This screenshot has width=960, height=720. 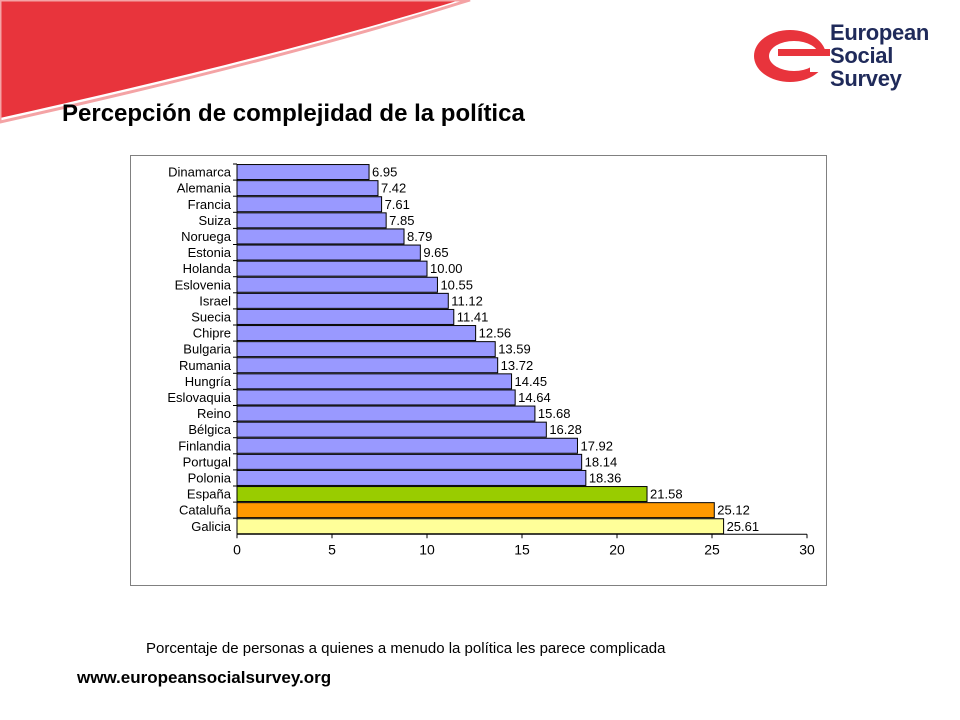 I want to click on category-label: Noruega, so click(x=206, y=236).